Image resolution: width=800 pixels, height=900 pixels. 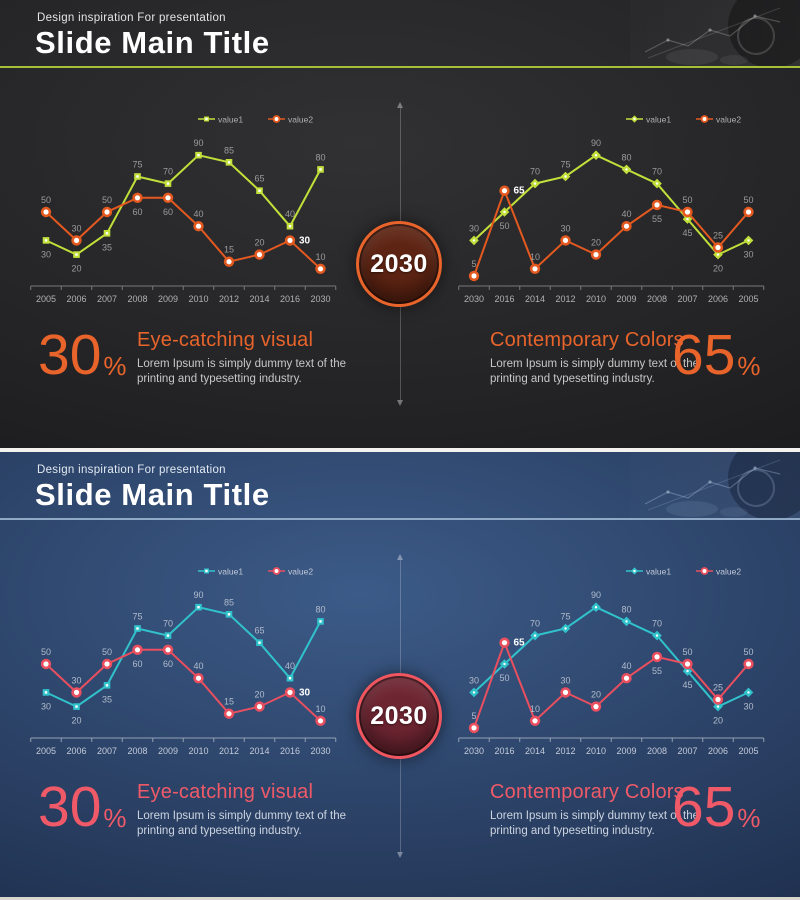 What do you see at coordinates (400, 67) in the screenshot?
I see `header-divider` at bounding box center [400, 67].